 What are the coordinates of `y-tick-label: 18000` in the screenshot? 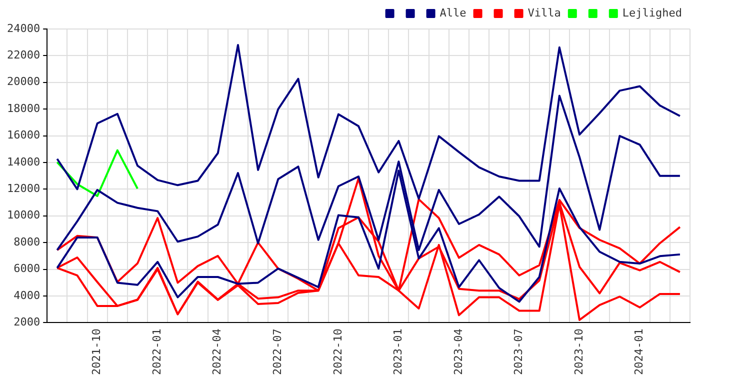 It's located at (23, 108).